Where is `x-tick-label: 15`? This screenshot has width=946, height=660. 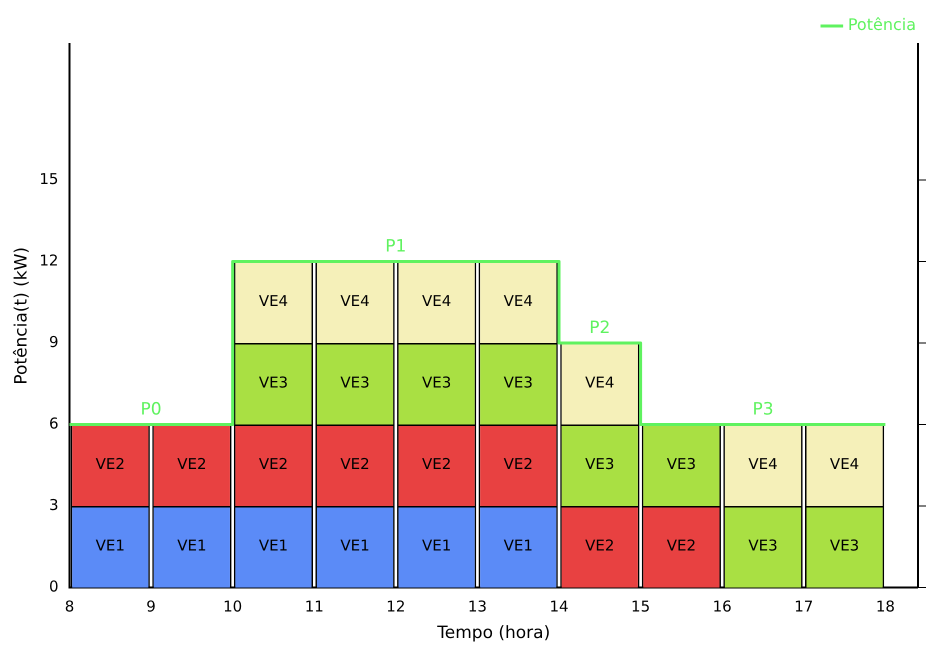 x-tick-label: 15 is located at coordinates (640, 606).